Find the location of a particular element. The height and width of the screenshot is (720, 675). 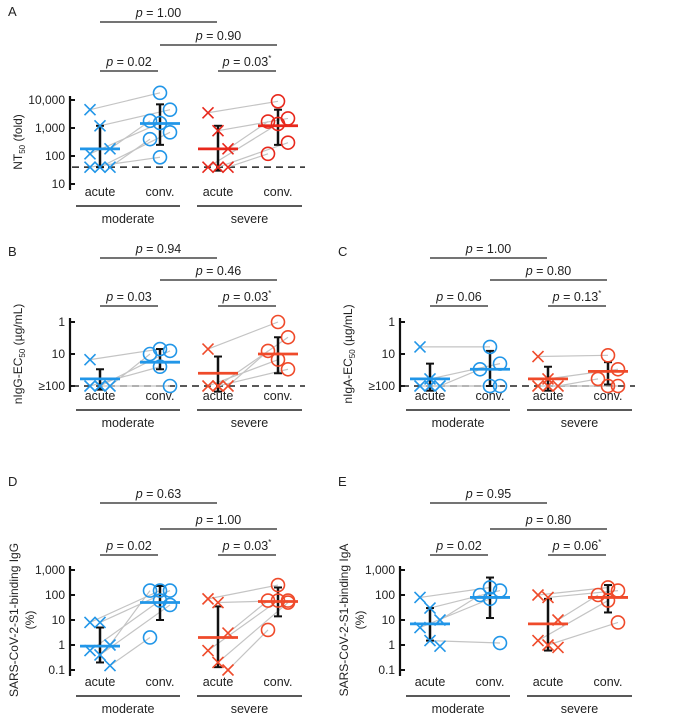

pvalue-label: p = 0.03 is located at coordinates (128, 297).